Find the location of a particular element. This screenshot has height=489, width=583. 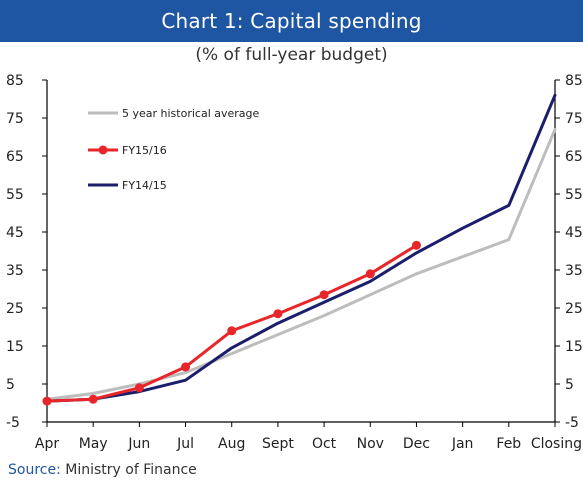

x-tick-label: Sept is located at coordinates (278, 444).